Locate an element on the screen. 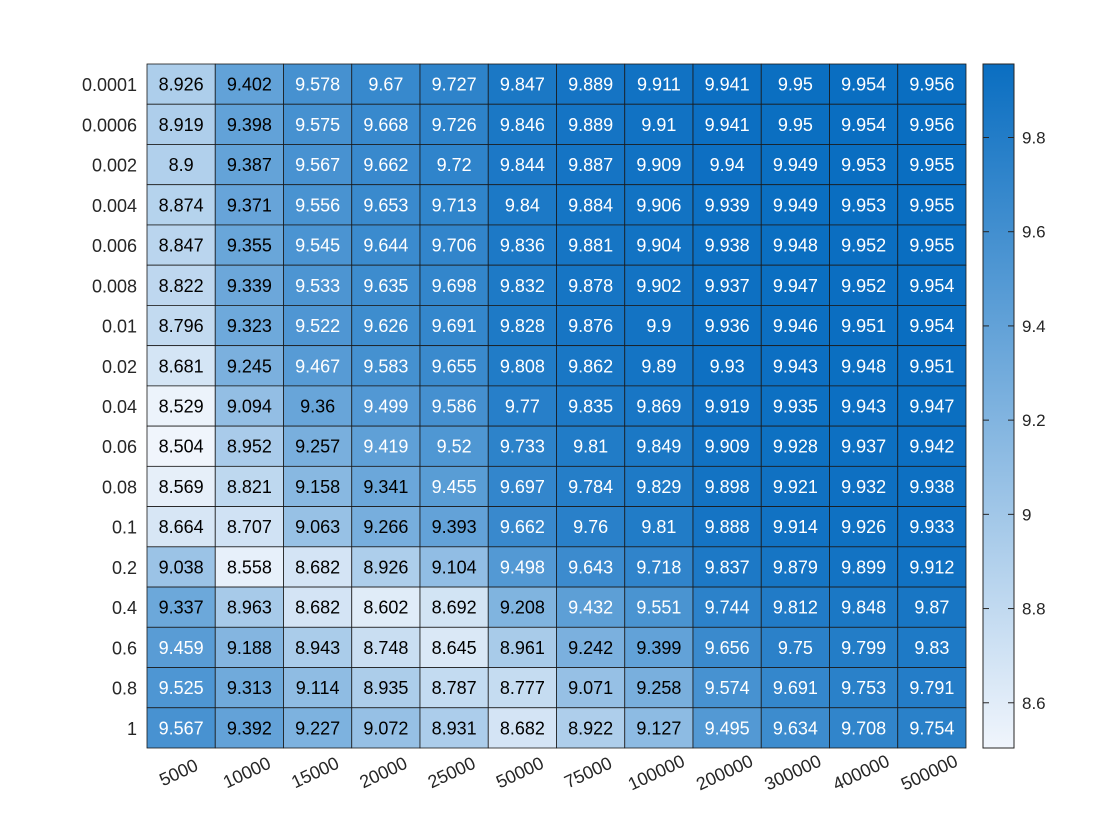 The width and height of the screenshot is (1120, 840). cell-value-label: 9.887 is located at coordinates (590, 165).